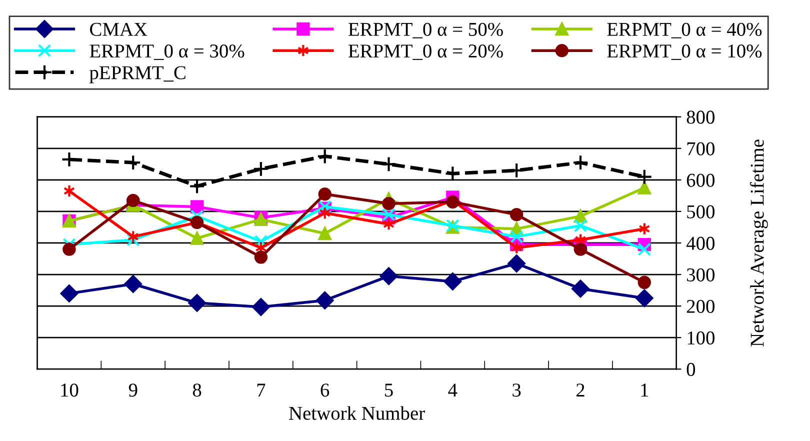 Image resolution: width=810 pixels, height=441 pixels. I want to click on y2-tick-label: 500, so click(700, 211).